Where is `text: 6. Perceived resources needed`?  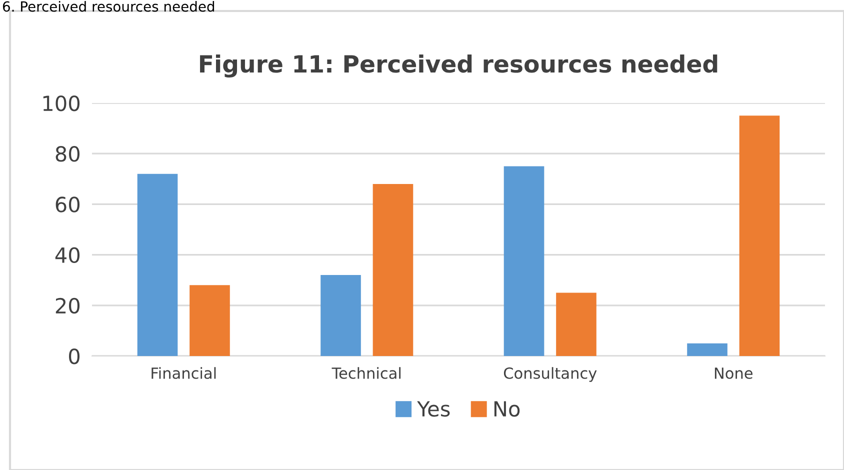 text: 6. Perceived resources needed is located at coordinates (108, 6).